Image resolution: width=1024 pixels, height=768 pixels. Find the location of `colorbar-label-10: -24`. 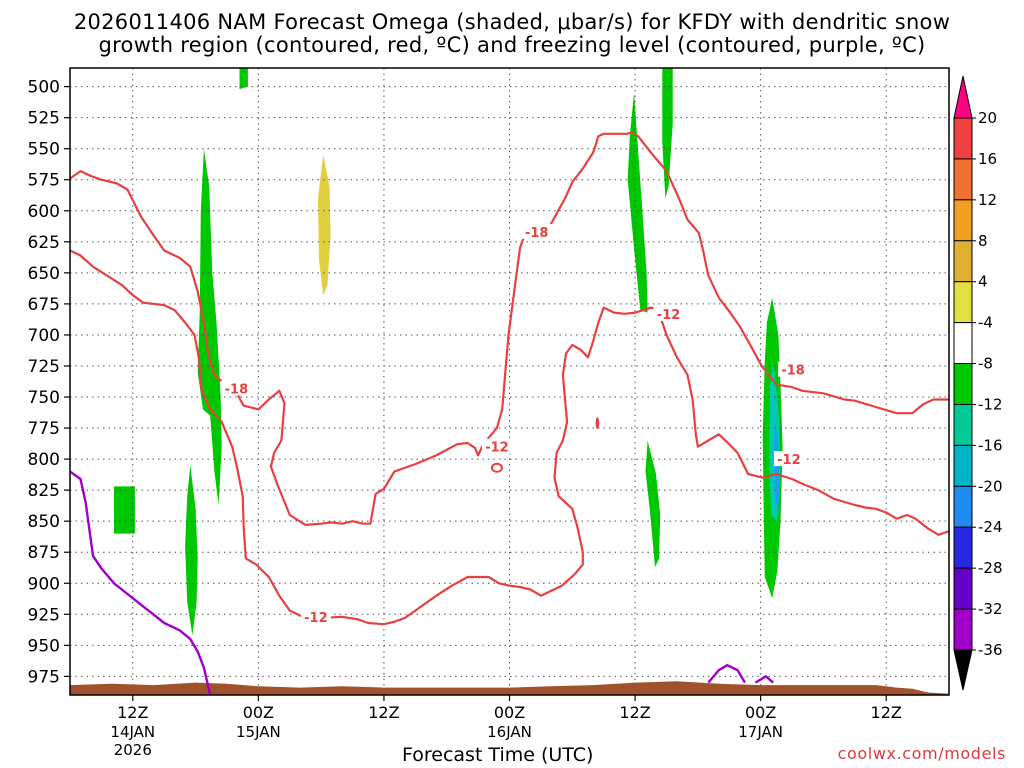

colorbar-label-10: -24 is located at coordinates (990, 527).